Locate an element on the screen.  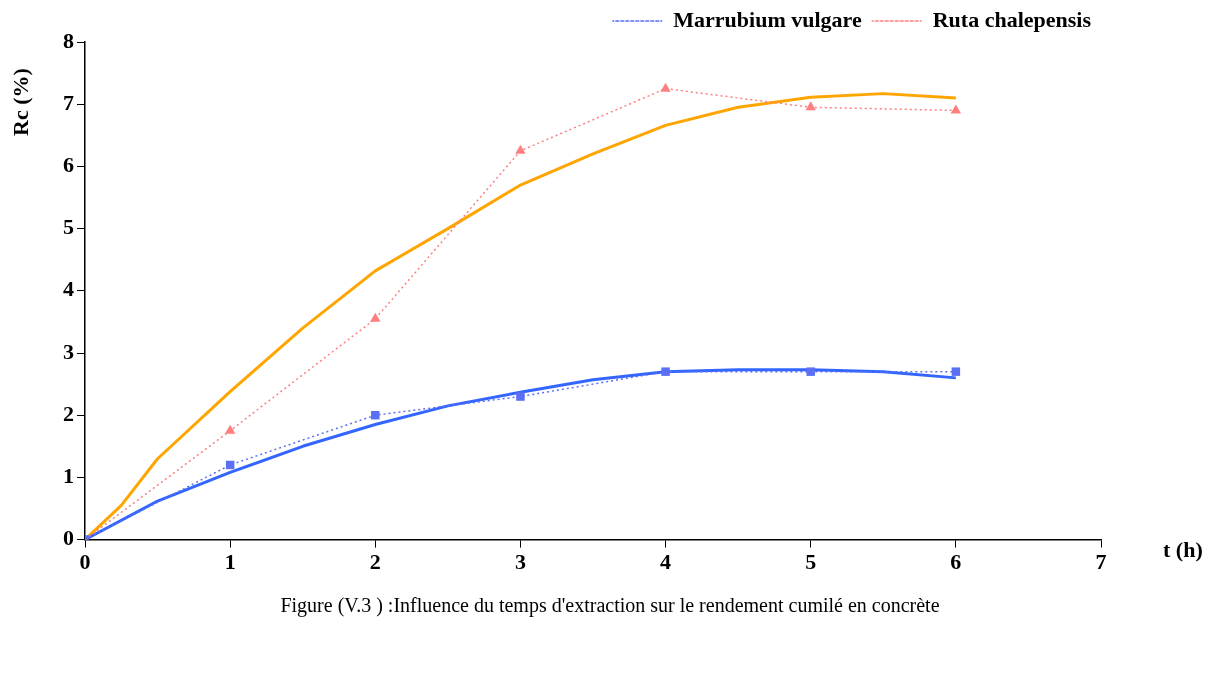
x-tick-label: 0 is located at coordinates (85, 562).